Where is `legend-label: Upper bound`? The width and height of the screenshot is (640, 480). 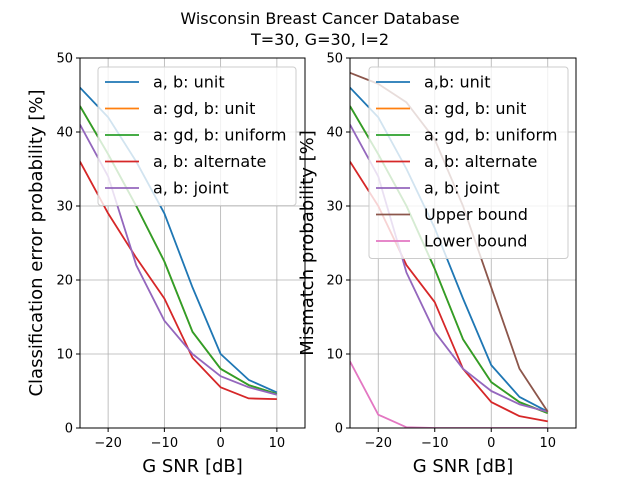 legend-label: Upper bound is located at coordinates (476, 214).